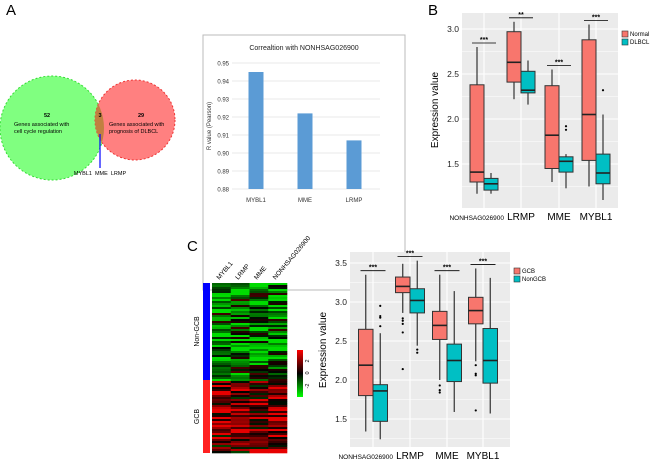 This screenshot has height=460, width=650. Describe the element at coordinates (308, 386) in the screenshot. I see `colorbar-tick-label: -2` at that location.